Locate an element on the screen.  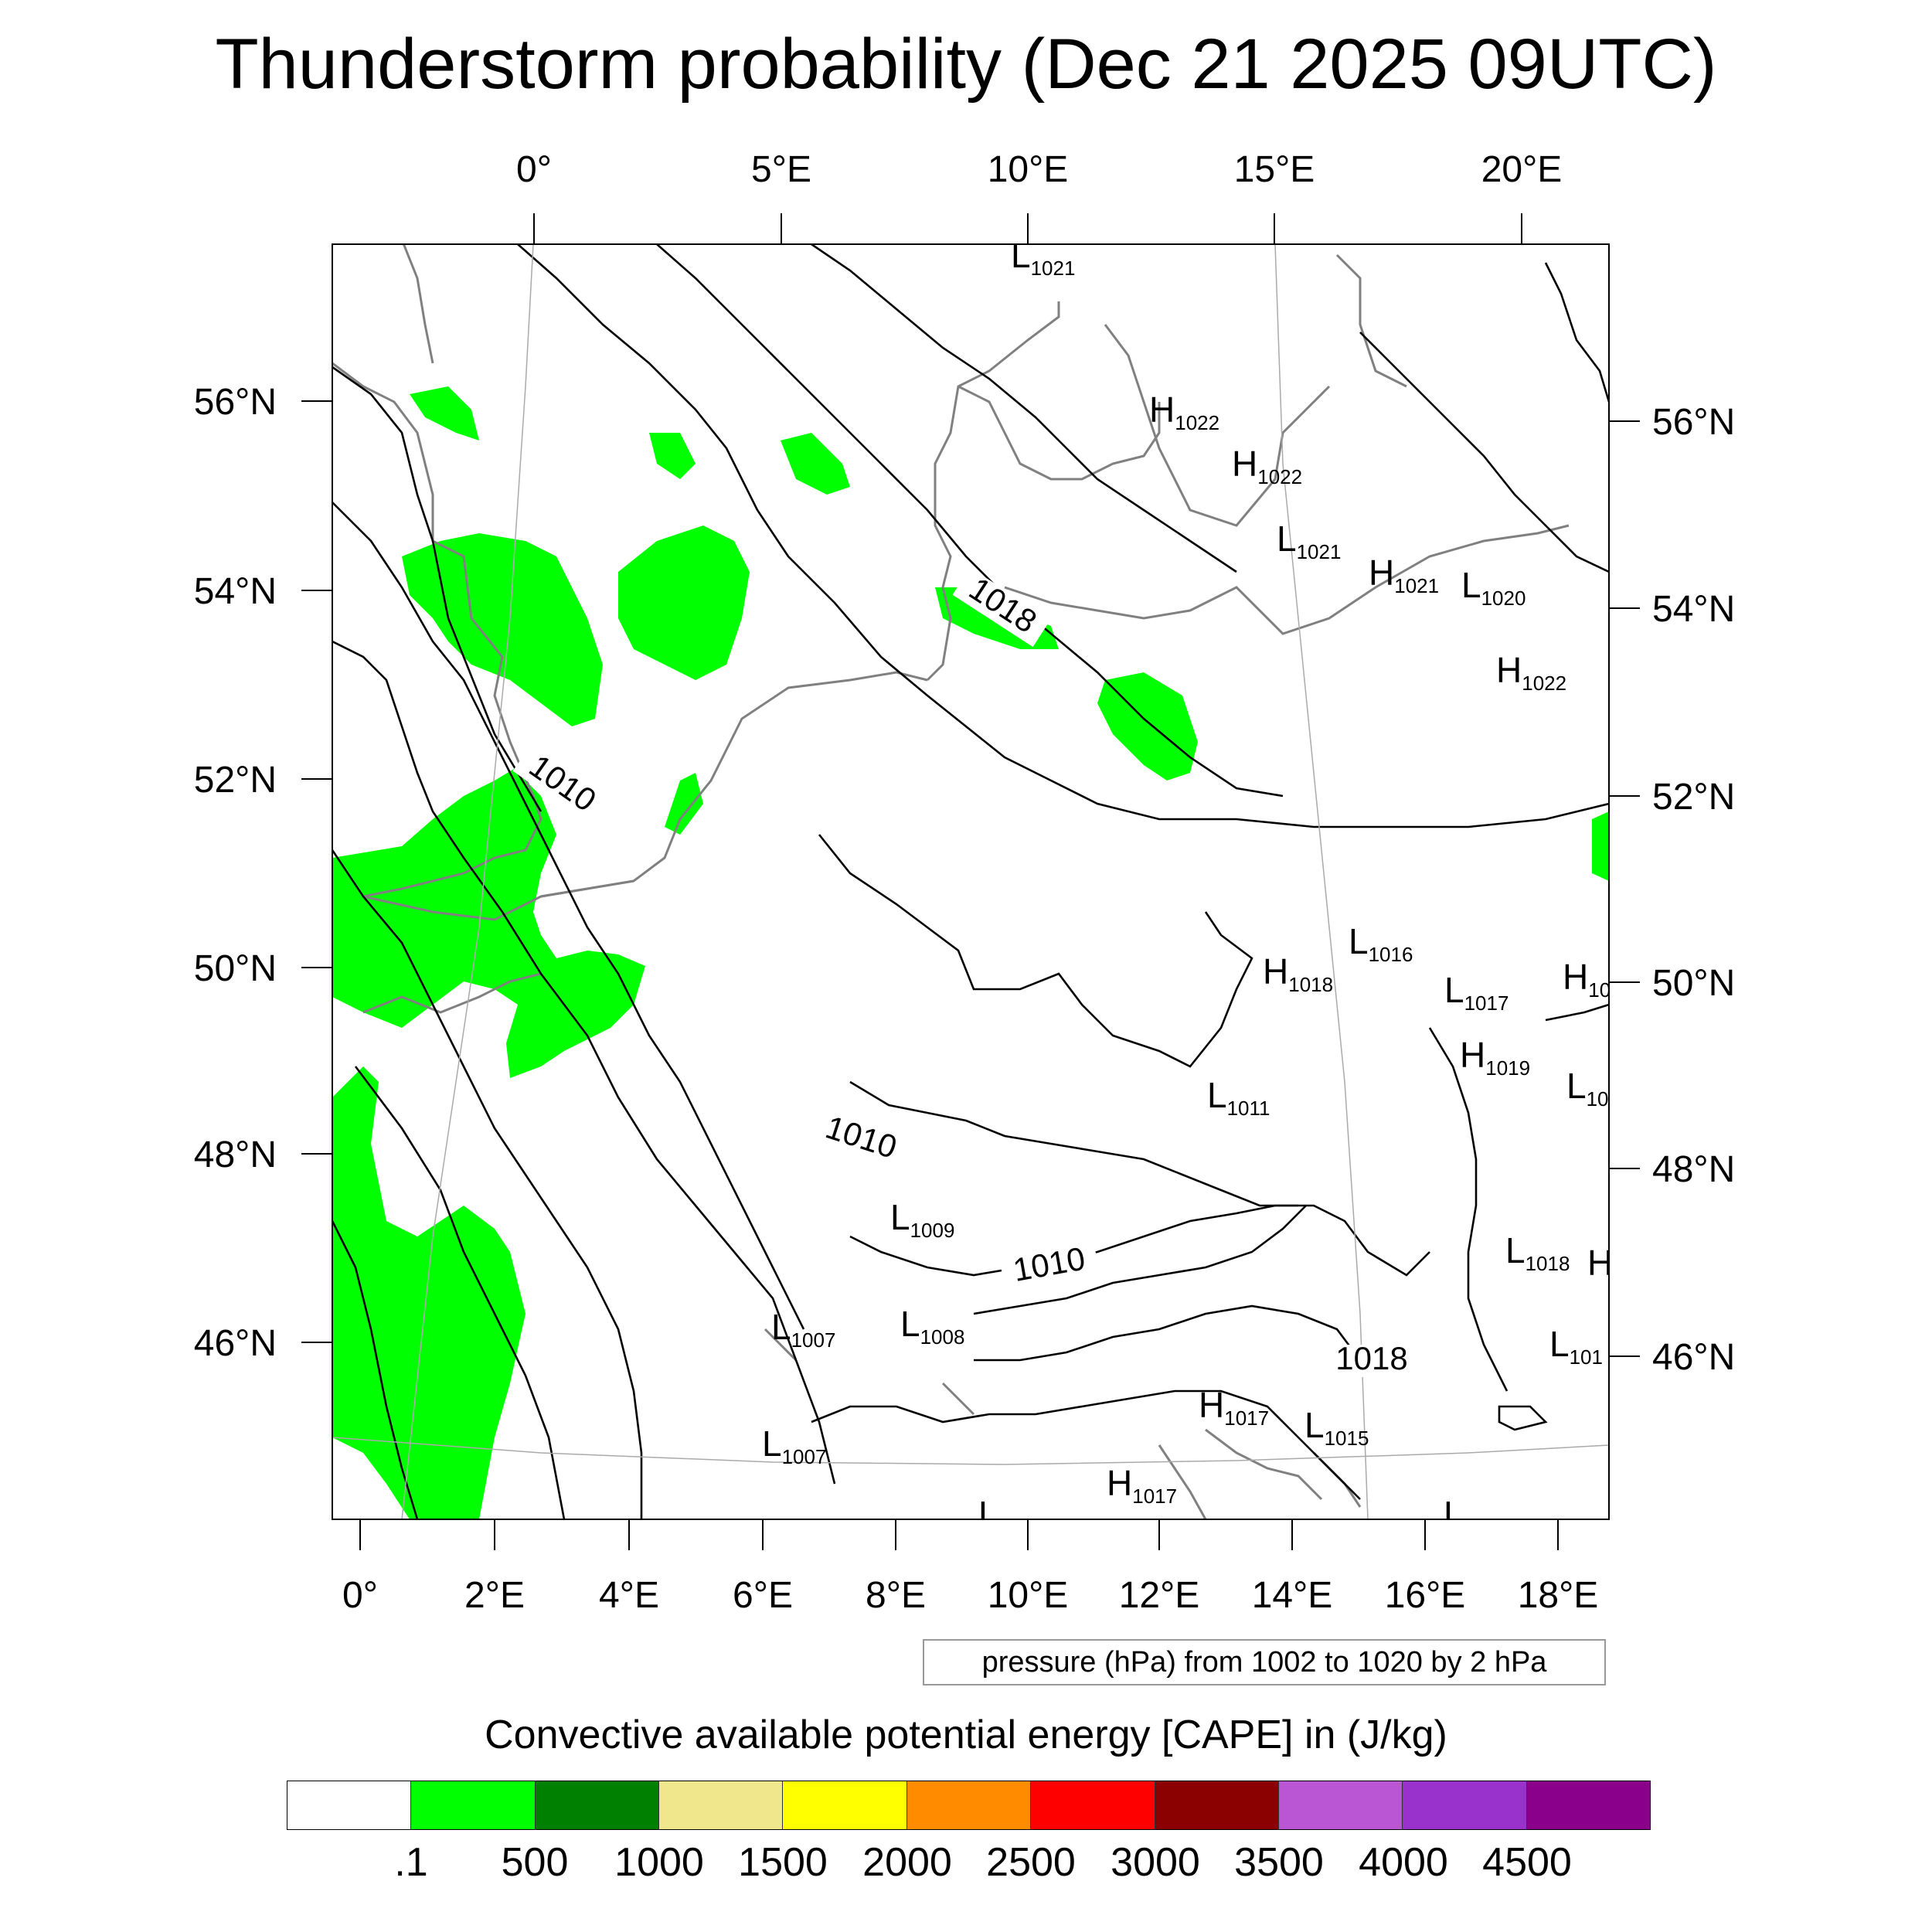
pressure-center-marker: H is located at coordinates (1600, 1263).